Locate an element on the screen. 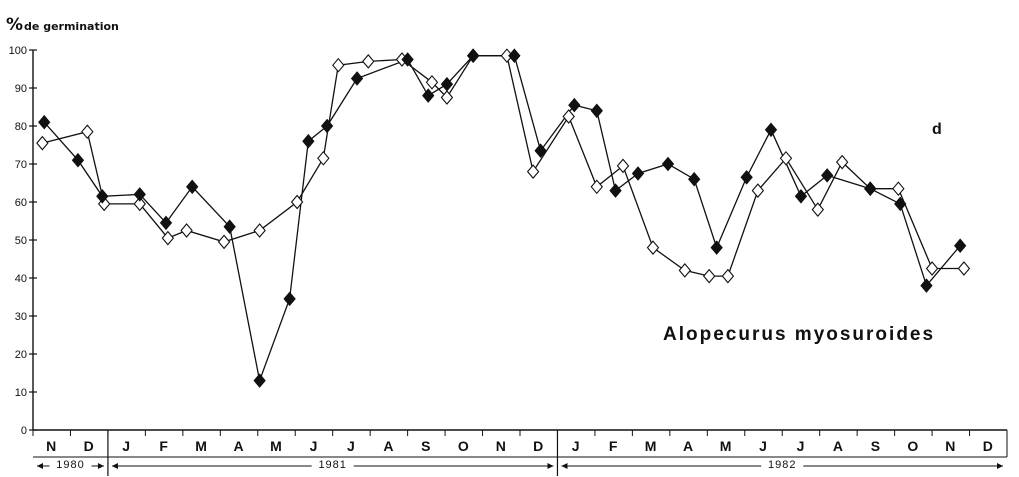 The width and height of the screenshot is (1019, 477). y-tick-label: 50 is located at coordinates (21, 241).